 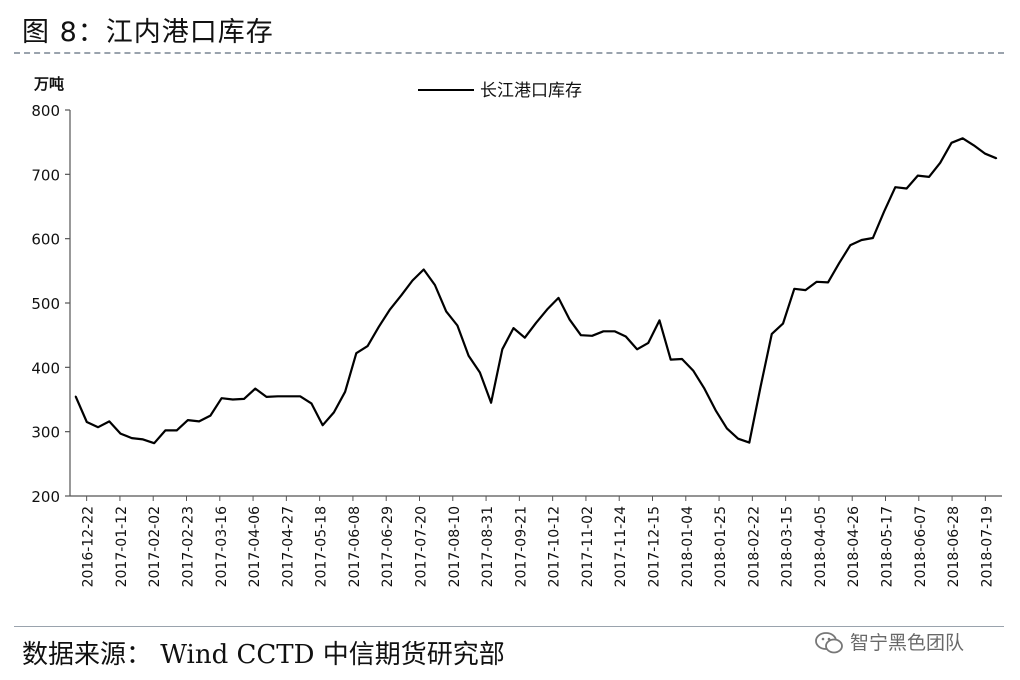 What do you see at coordinates (45, 240) in the screenshot?
I see `y-tick-label: 600` at bounding box center [45, 240].